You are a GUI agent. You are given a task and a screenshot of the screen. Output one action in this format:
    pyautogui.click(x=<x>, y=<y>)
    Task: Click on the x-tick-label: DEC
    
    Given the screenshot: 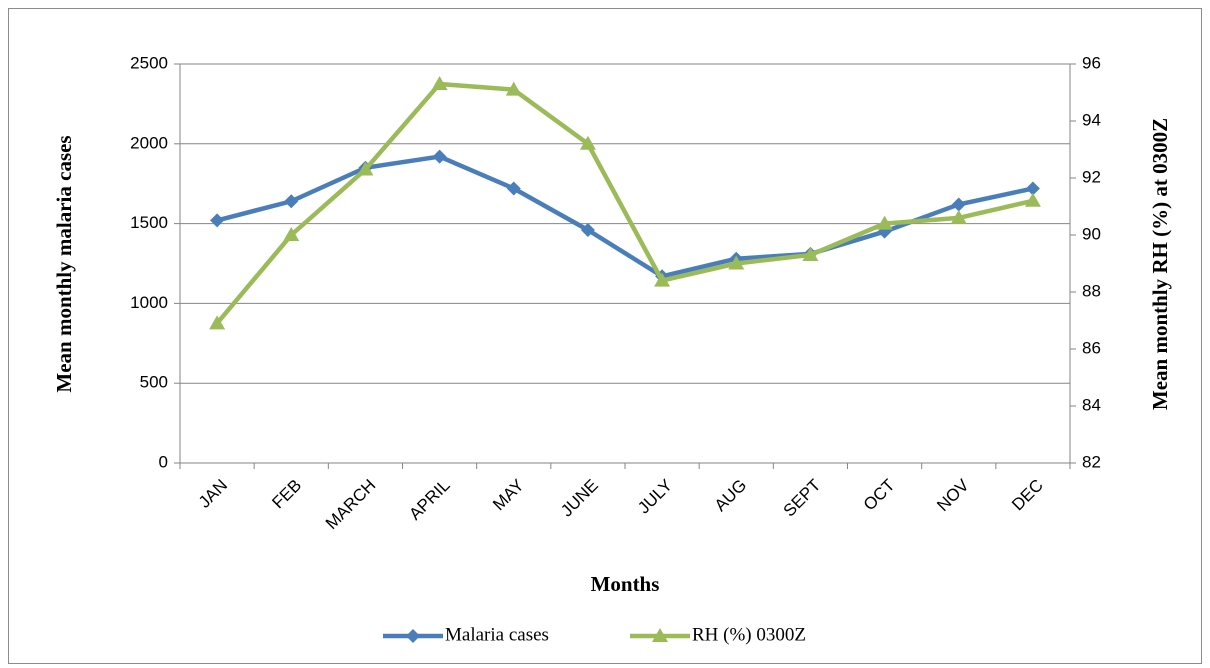 What is the action you would take?
    pyautogui.click(x=1027, y=495)
    